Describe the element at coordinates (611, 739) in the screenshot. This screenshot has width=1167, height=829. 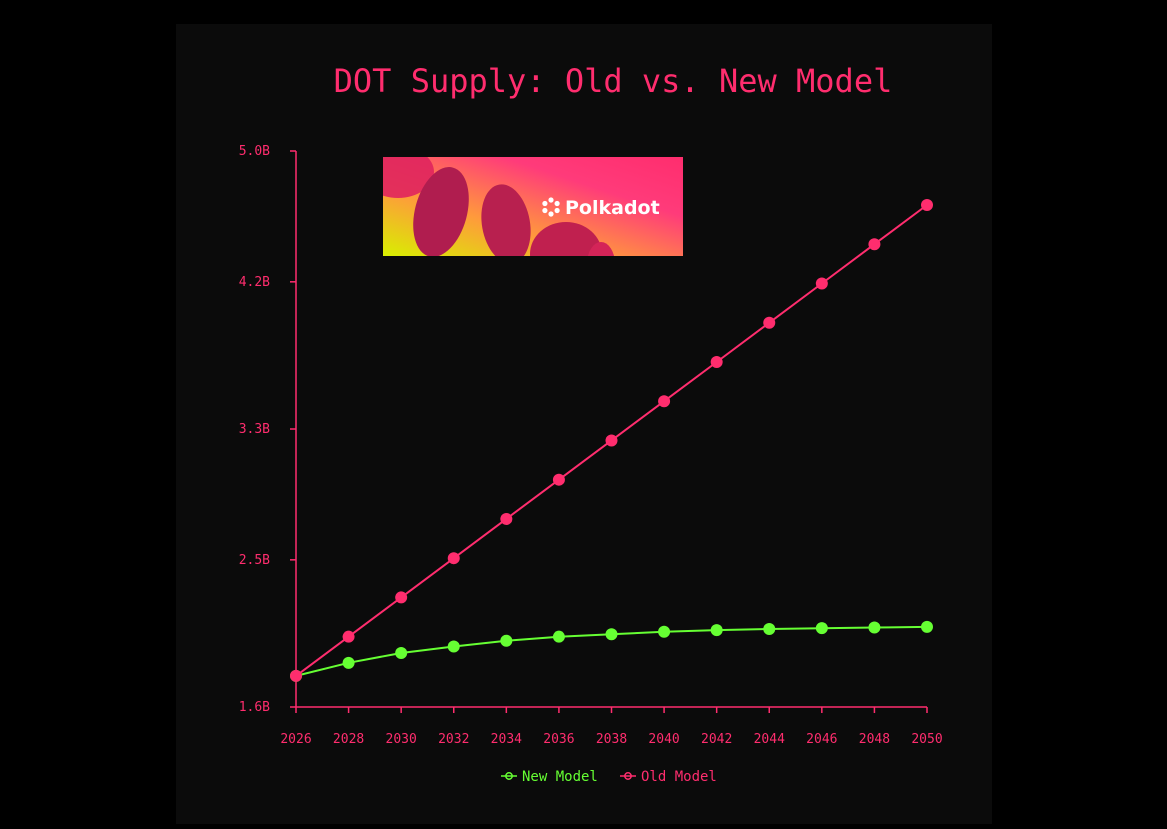
I see `x-tick-label: 2038` at that location.